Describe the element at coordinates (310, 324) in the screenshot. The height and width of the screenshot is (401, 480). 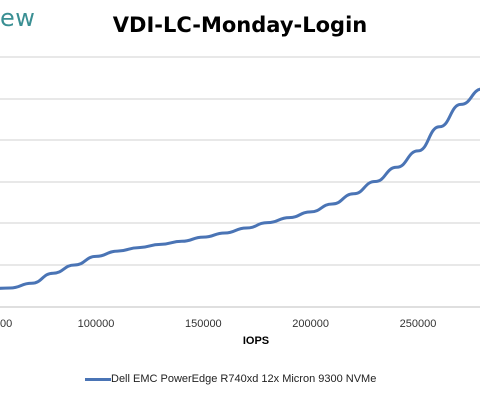
I see `x-tick-label: 200000` at that location.